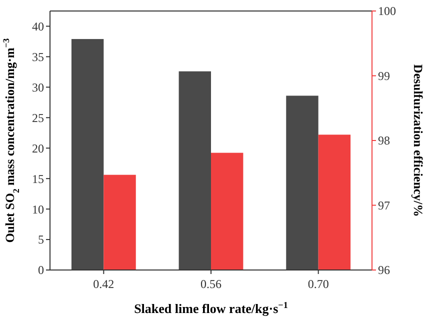  Describe the element at coordinates (211, 308) in the screenshot. I see `x-axis-title: Slaked lime flow rate/kg·s$^{−1}$` at that location.